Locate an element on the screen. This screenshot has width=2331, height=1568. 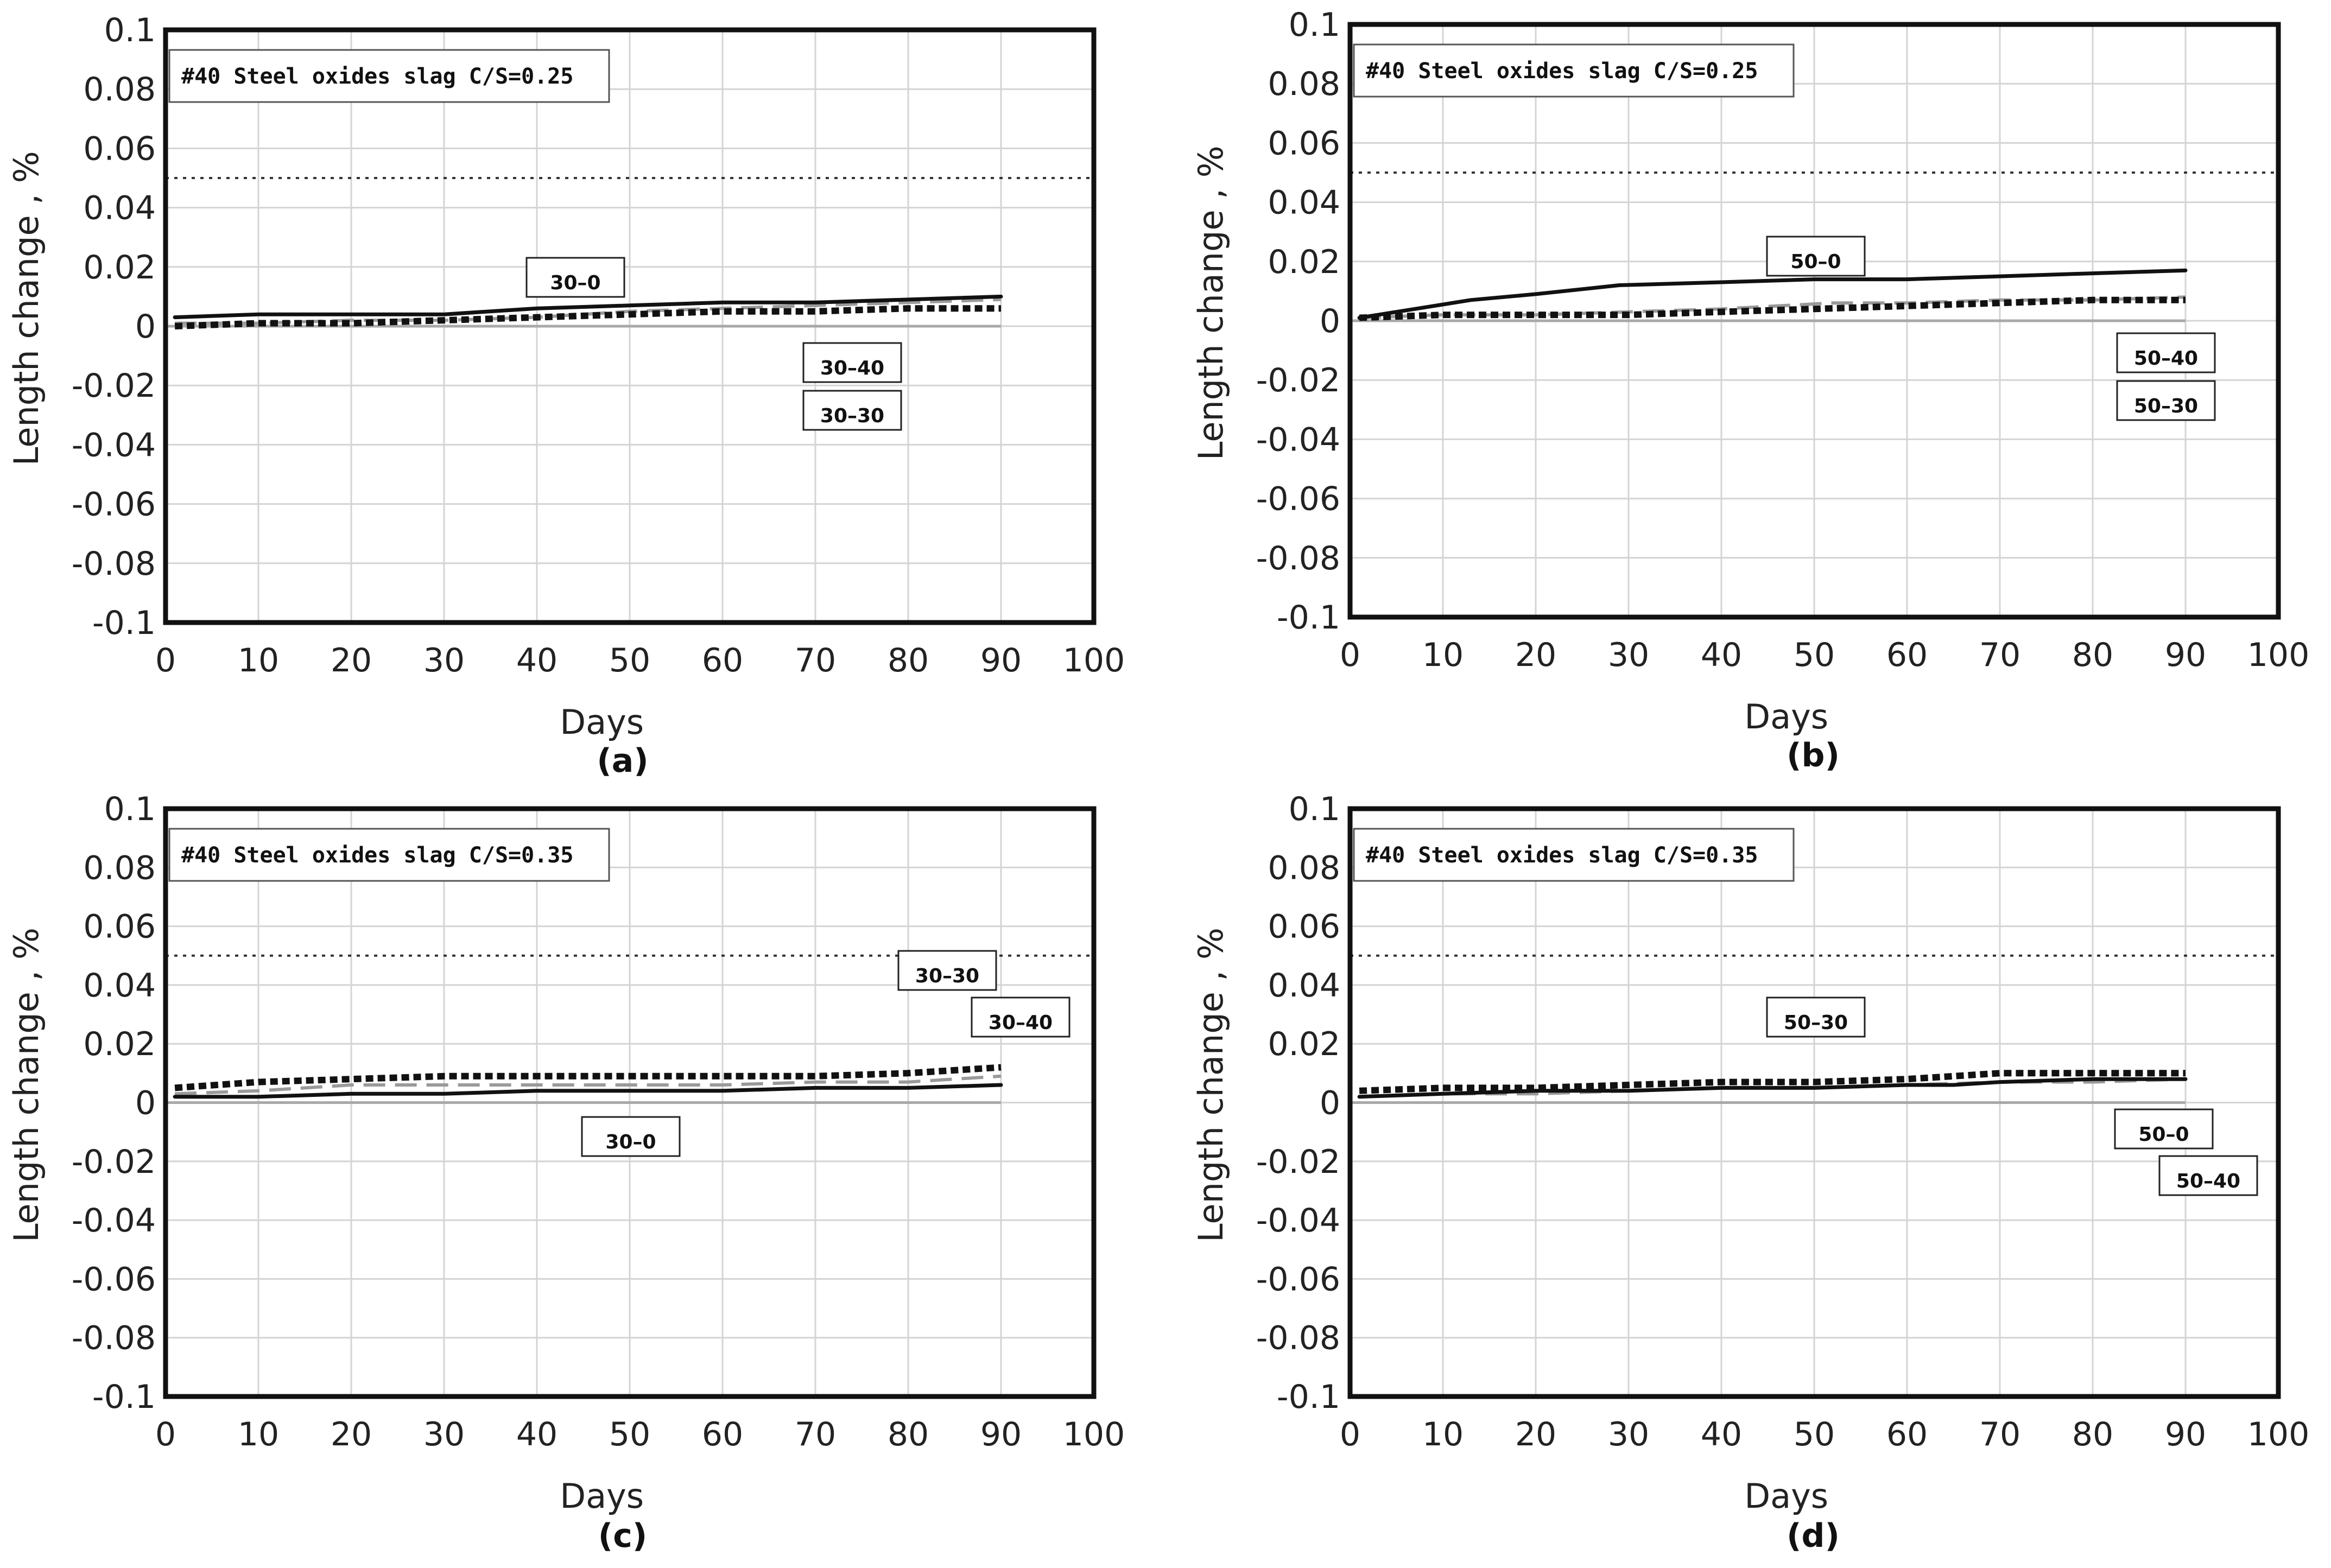
y-tick-label: 0.08 is located at coordinates (119, 868).